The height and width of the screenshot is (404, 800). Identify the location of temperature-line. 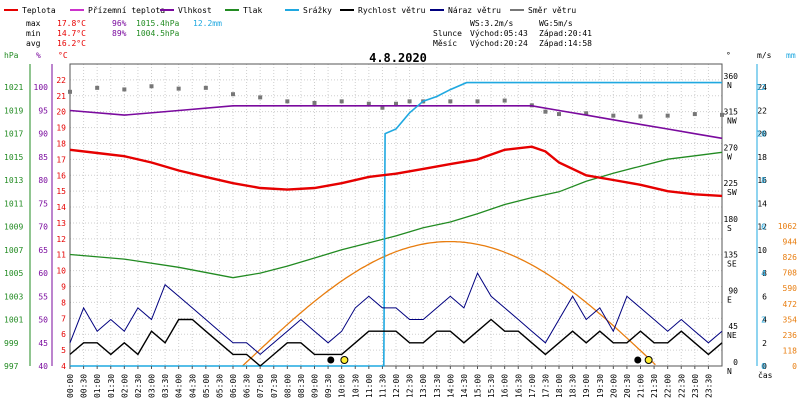
(396, 171).